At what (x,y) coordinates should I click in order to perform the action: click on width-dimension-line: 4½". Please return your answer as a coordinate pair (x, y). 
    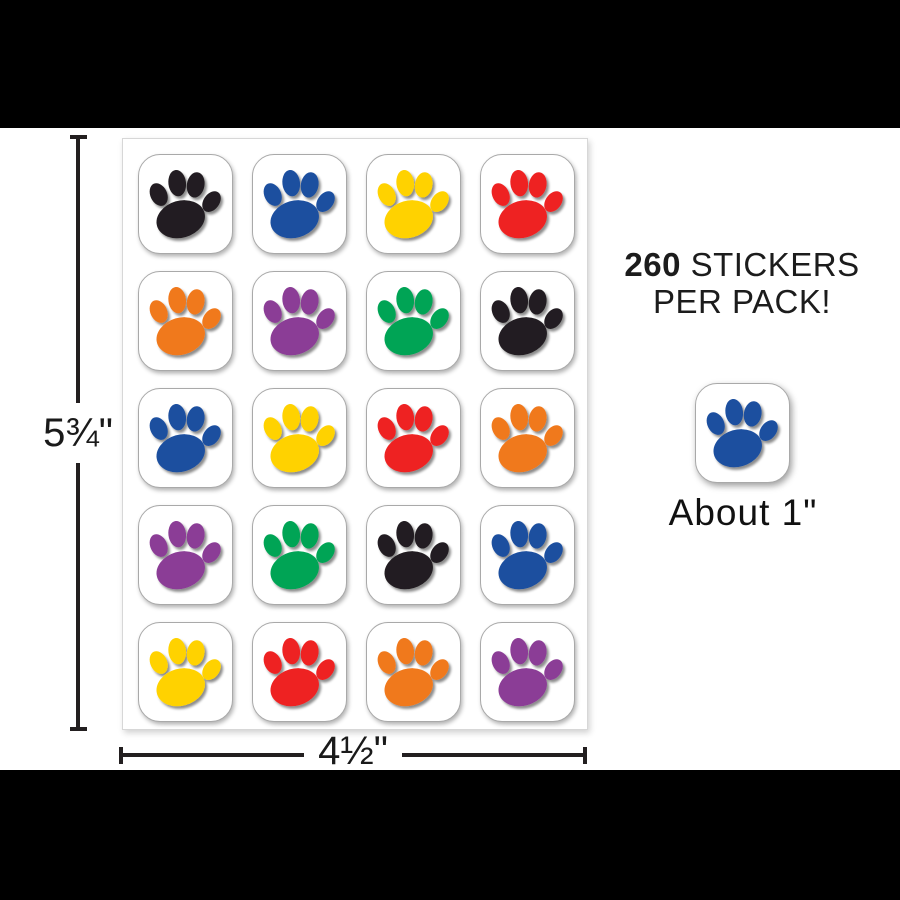
    Looking at the image, I should click on (353, 752).